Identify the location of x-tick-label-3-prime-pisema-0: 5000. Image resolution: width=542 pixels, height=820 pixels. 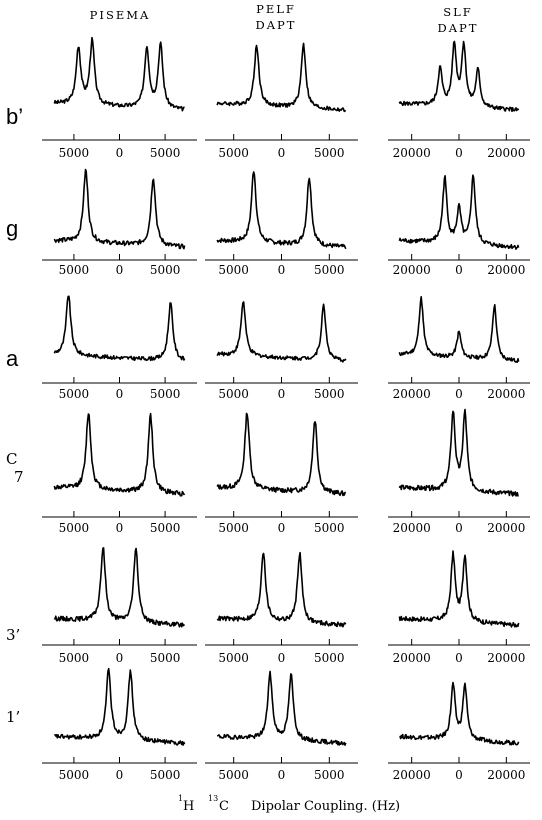
(74, 658).